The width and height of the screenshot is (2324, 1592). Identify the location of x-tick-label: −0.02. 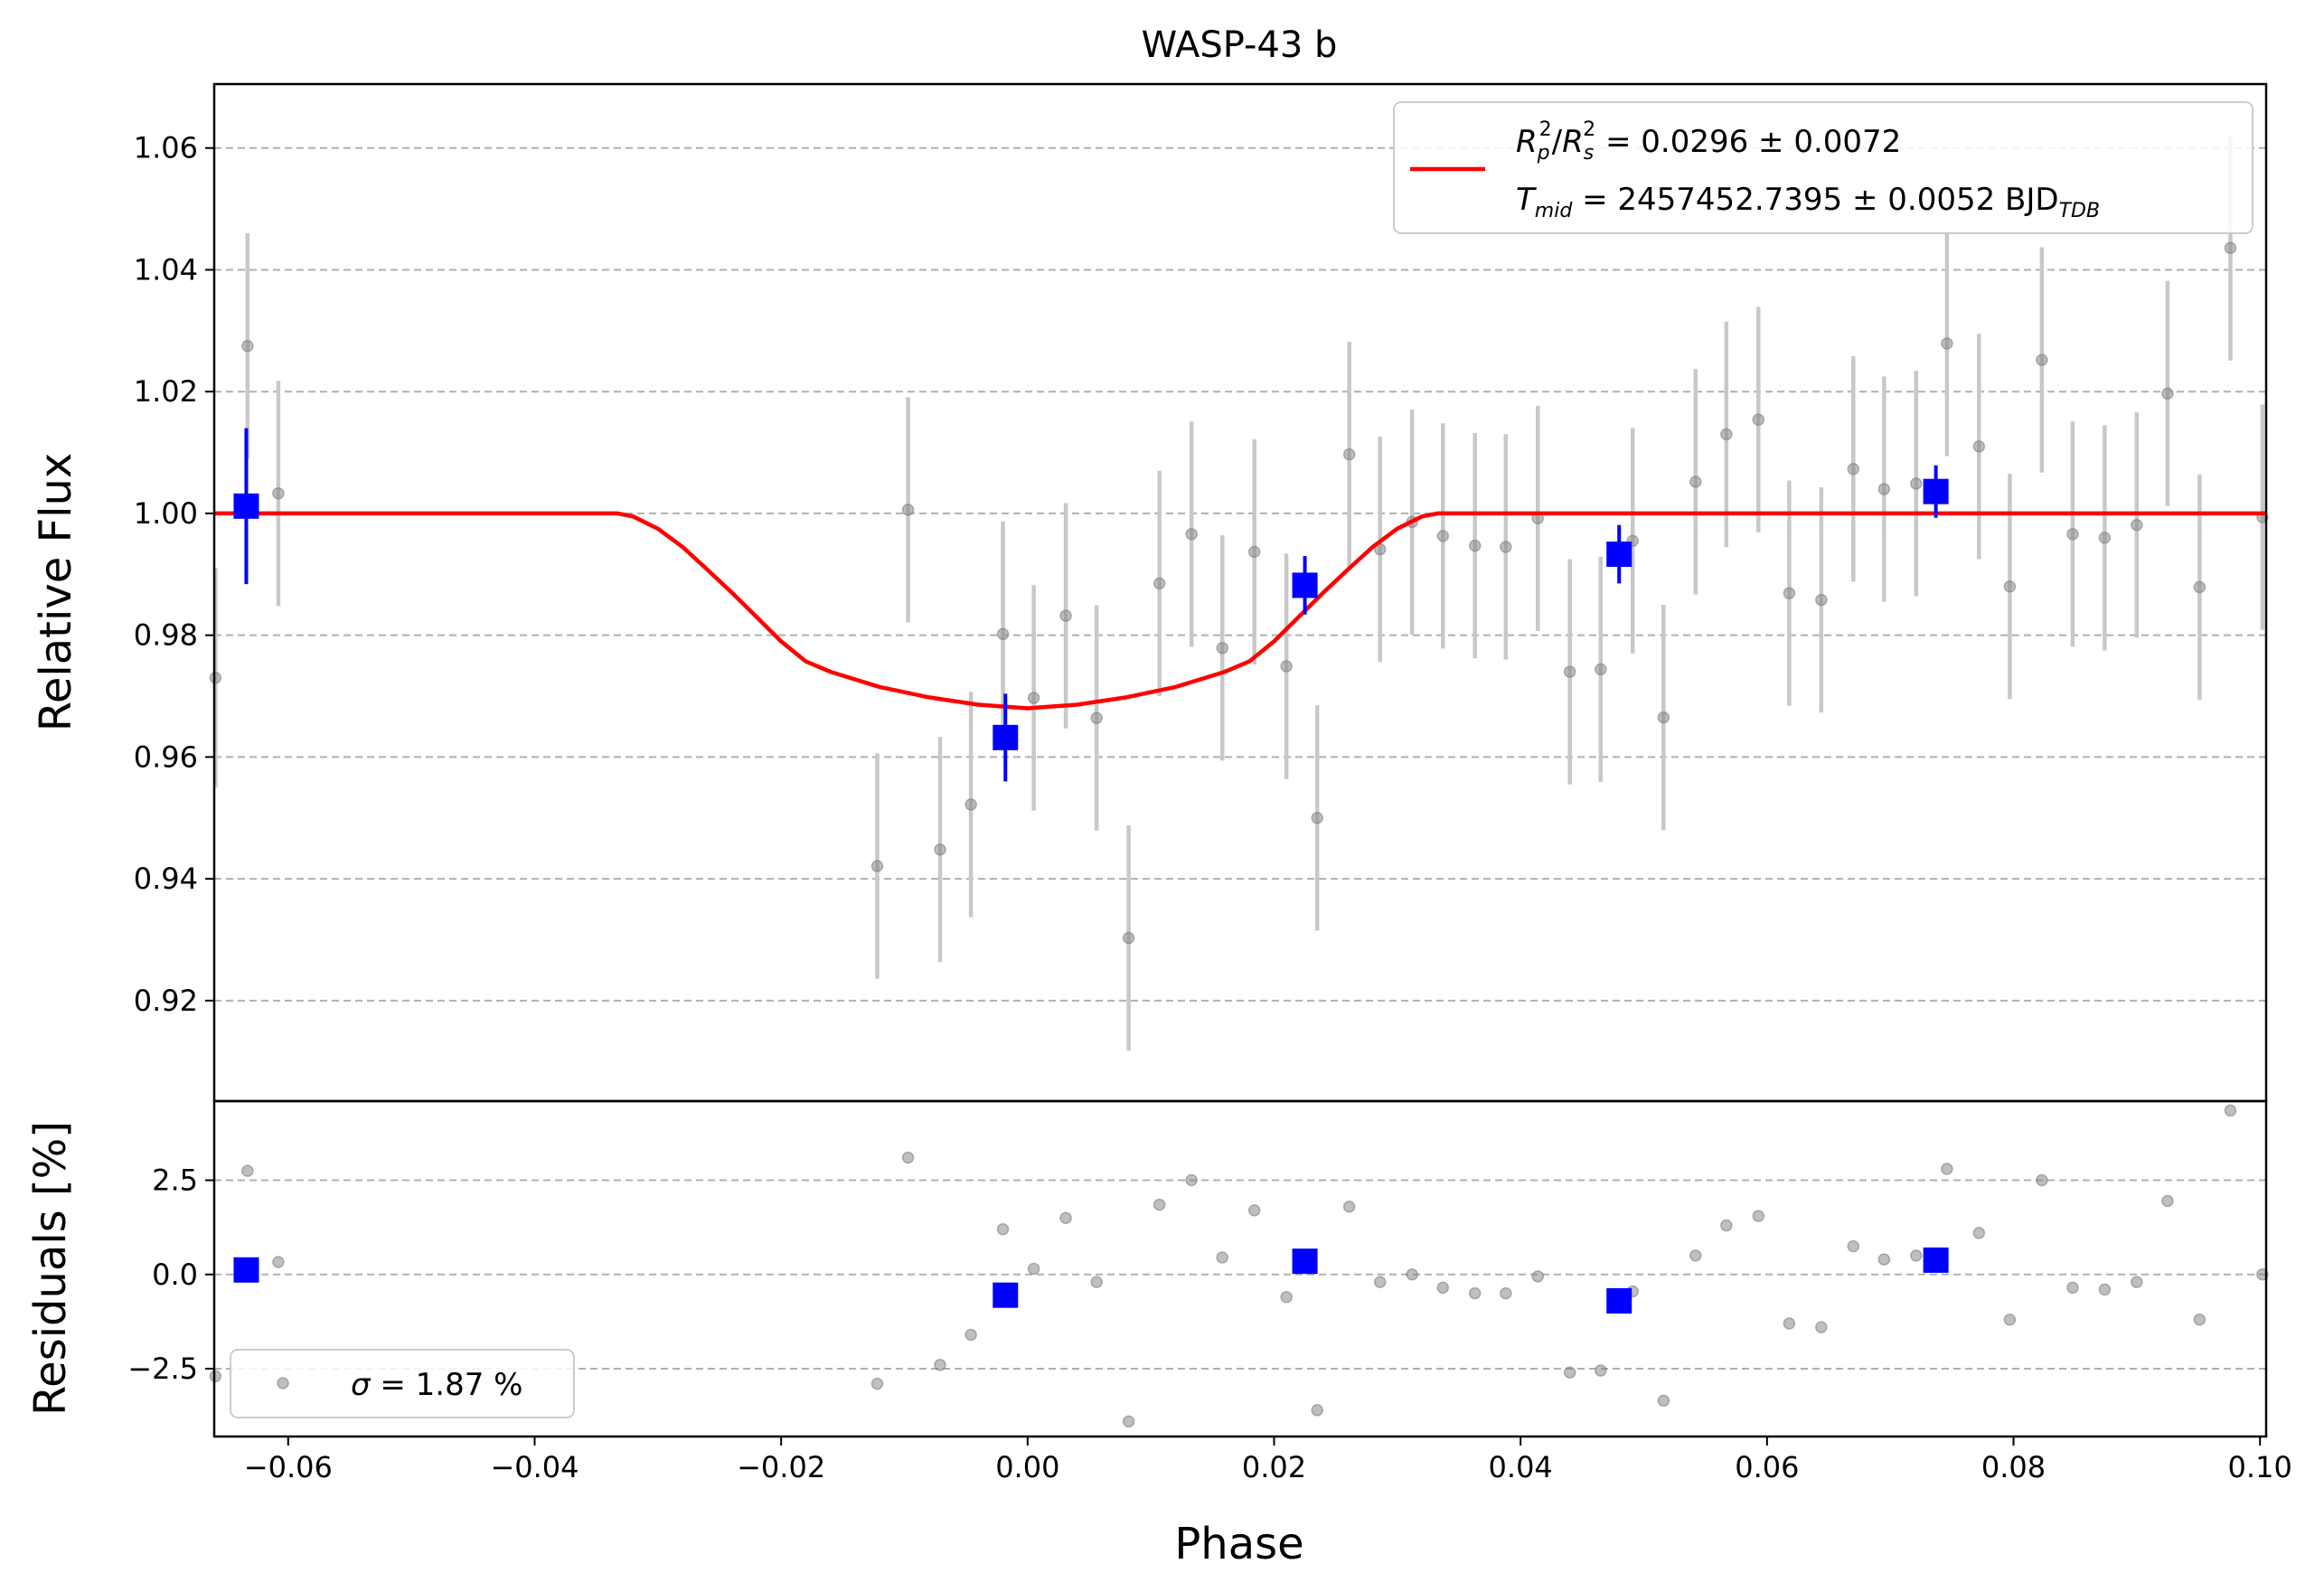
(781, 1467).